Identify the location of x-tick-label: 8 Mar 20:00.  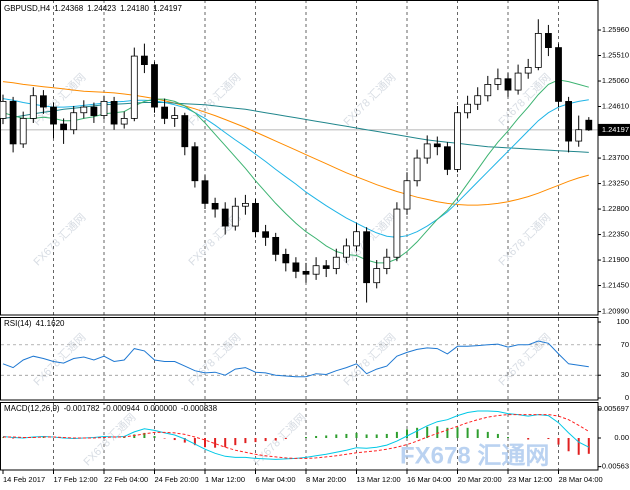
(326, 479).